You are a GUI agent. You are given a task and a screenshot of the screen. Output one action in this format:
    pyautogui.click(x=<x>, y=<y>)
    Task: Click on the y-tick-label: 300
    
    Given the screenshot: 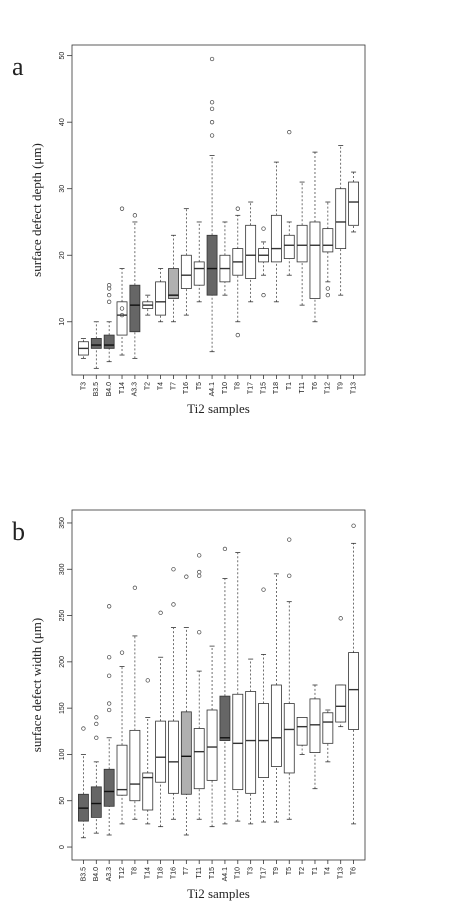 What is the action you would take?
    pyautogui.click(x=62, y=569)
    